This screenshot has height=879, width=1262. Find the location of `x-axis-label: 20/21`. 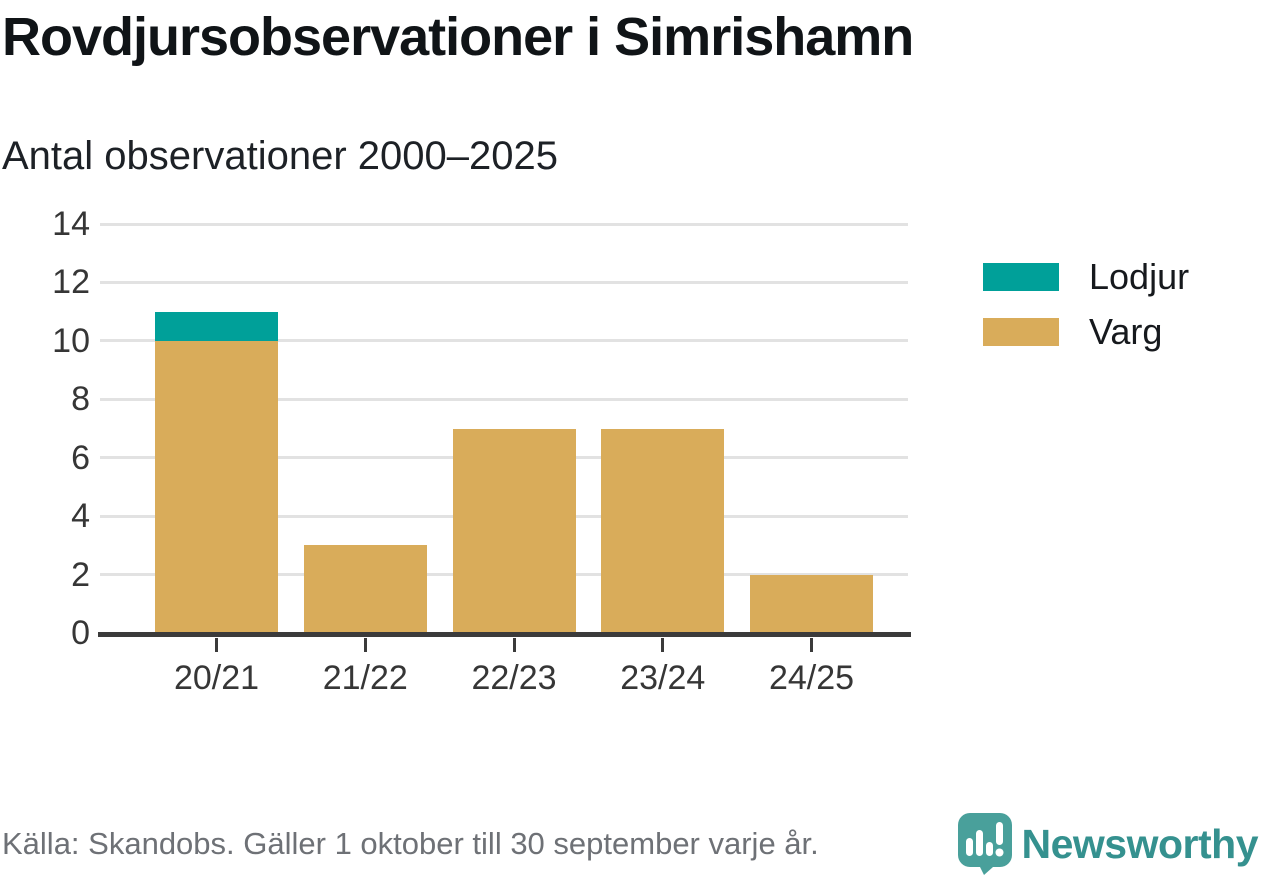

x-axis-label: 20/21 is located at coordinates (216, 678).